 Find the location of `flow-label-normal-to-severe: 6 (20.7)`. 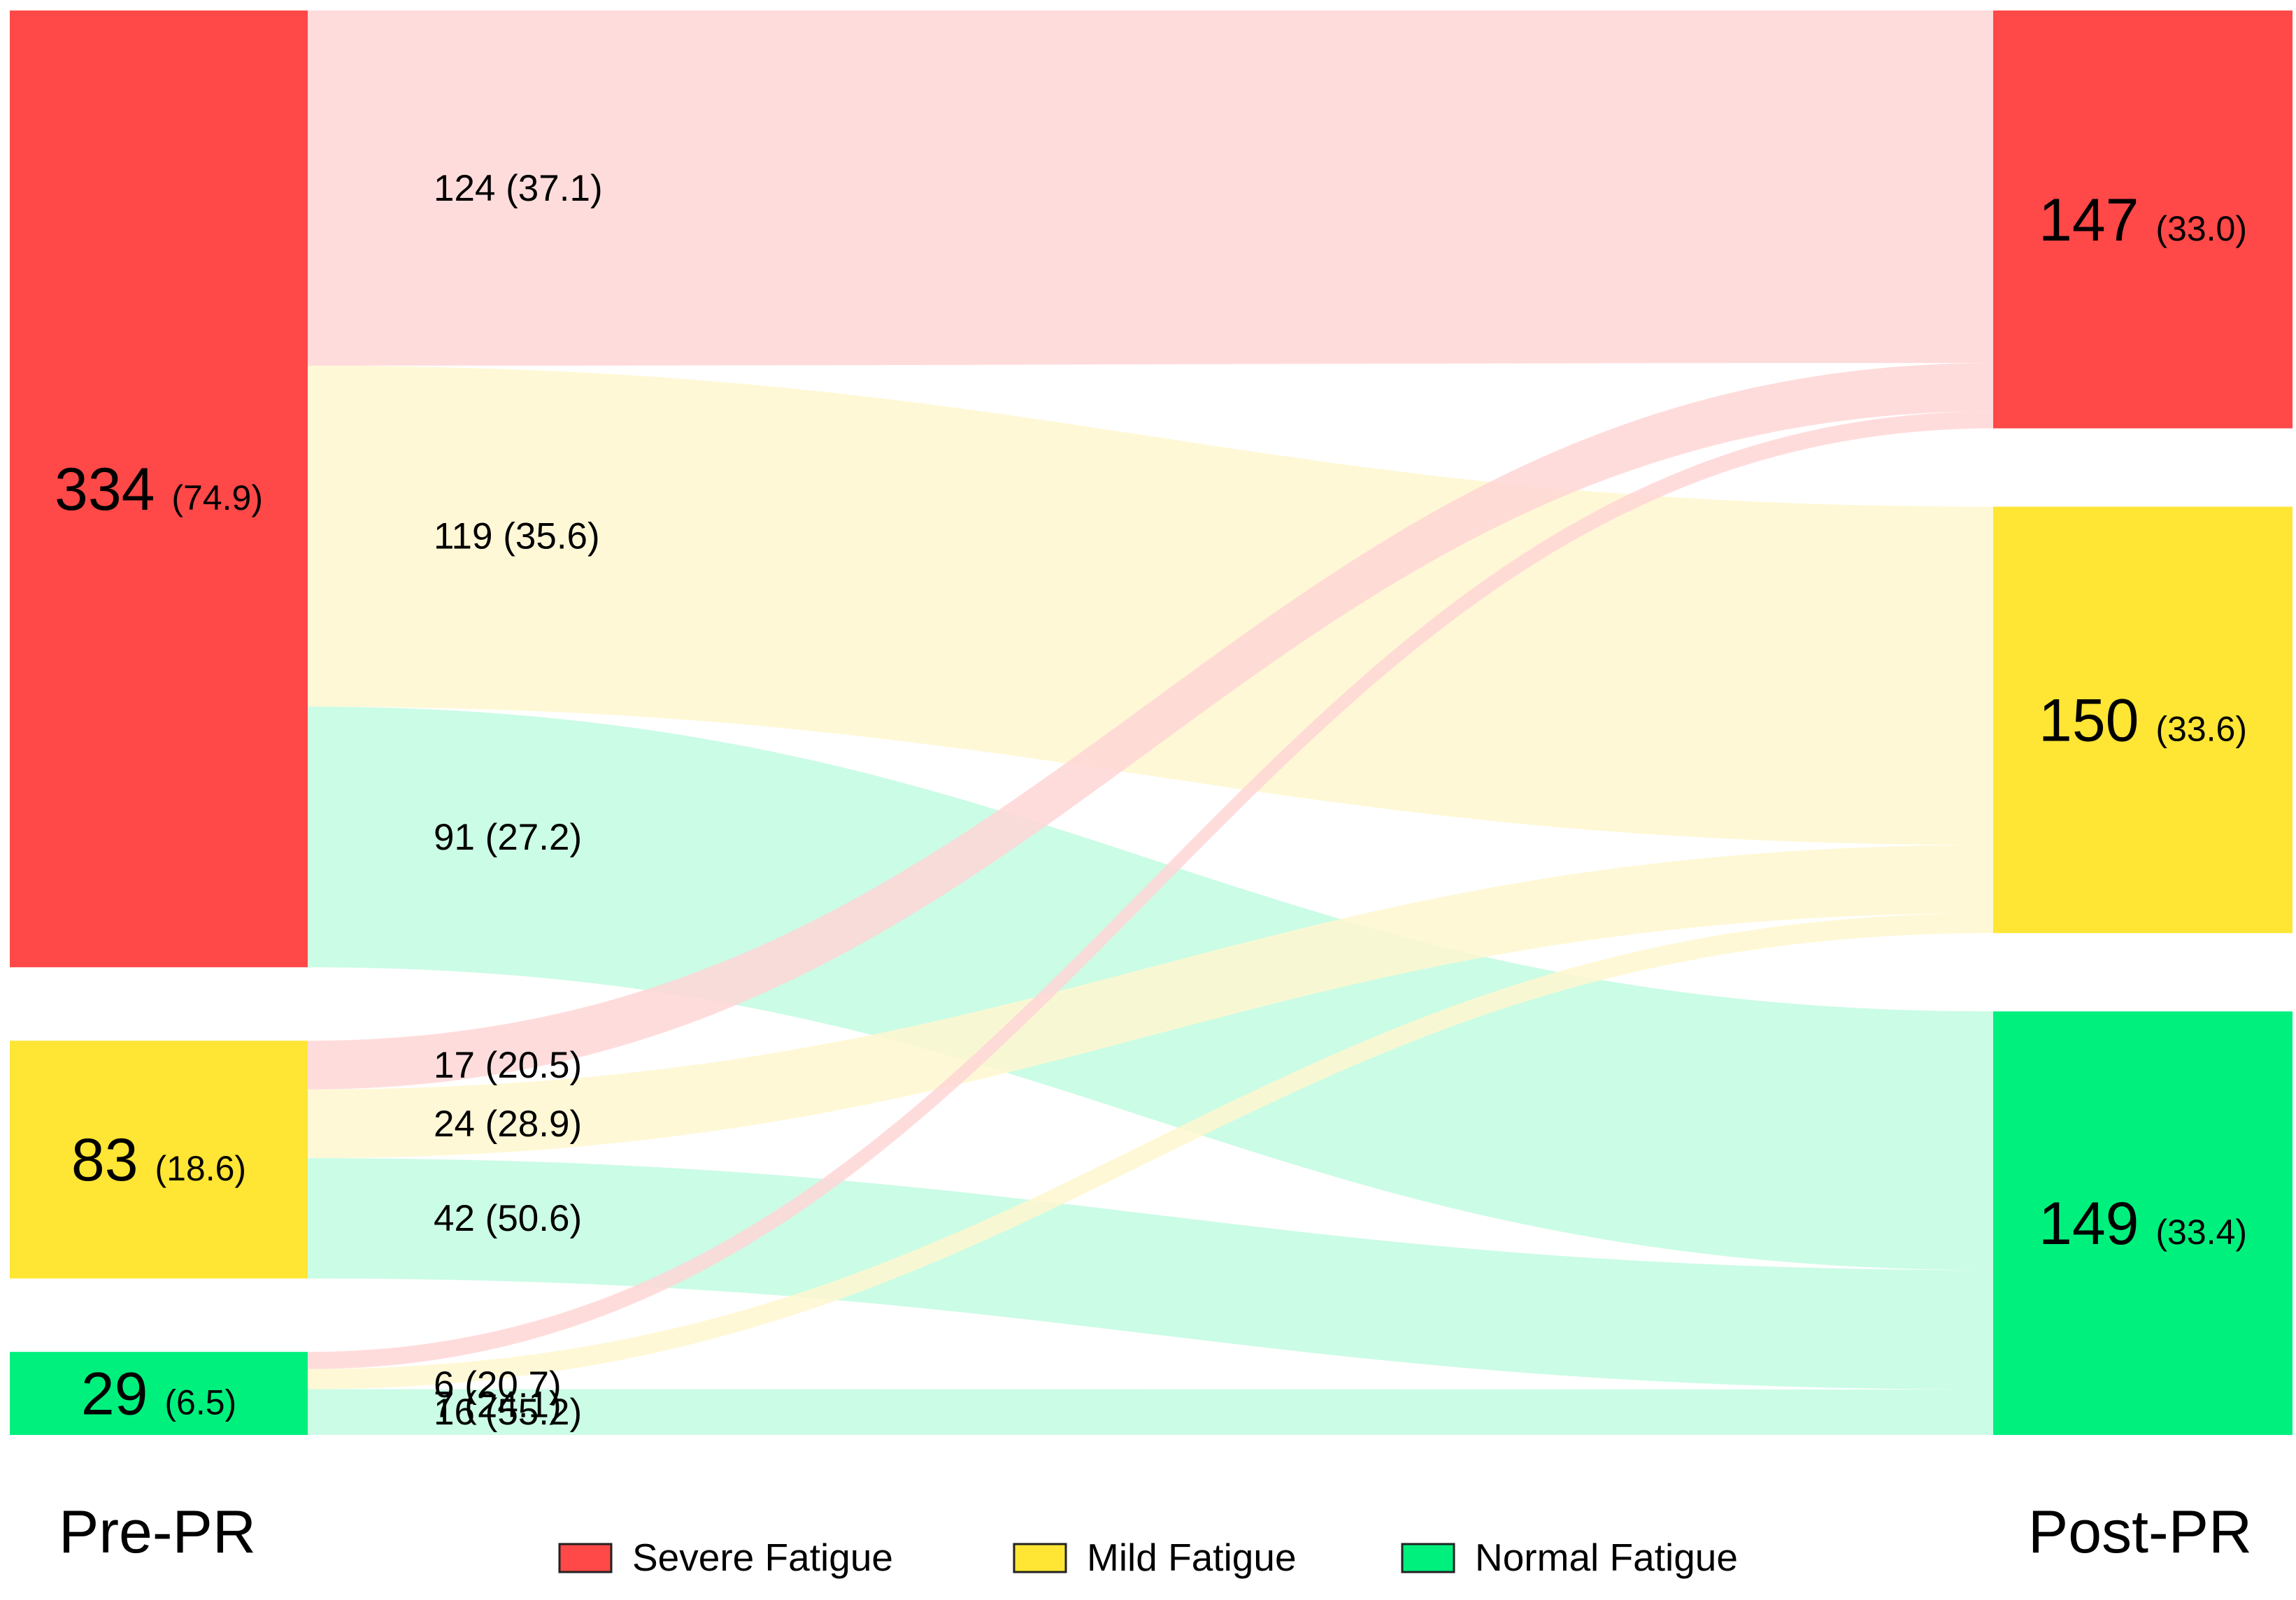

flow-label-normal-to-severe: 6 (20.7) is located at coordinates (498, 1385).